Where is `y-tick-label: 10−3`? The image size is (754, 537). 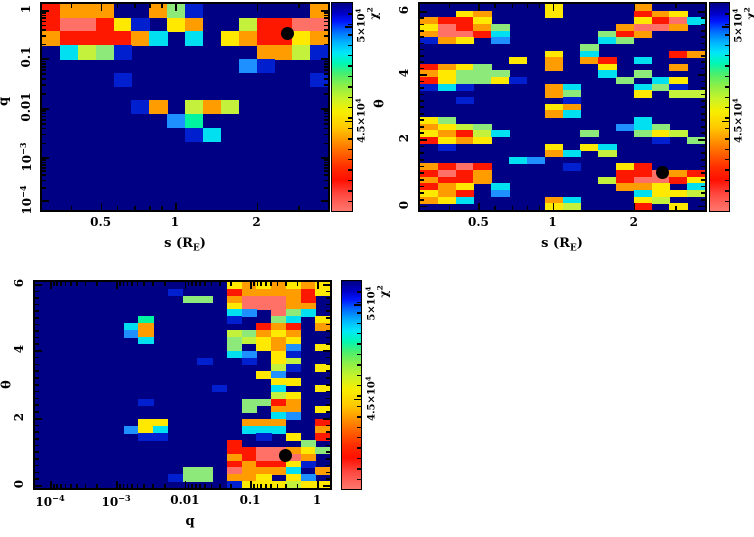
y-tick-label: 10−3 is located at coordinates (26, 157).